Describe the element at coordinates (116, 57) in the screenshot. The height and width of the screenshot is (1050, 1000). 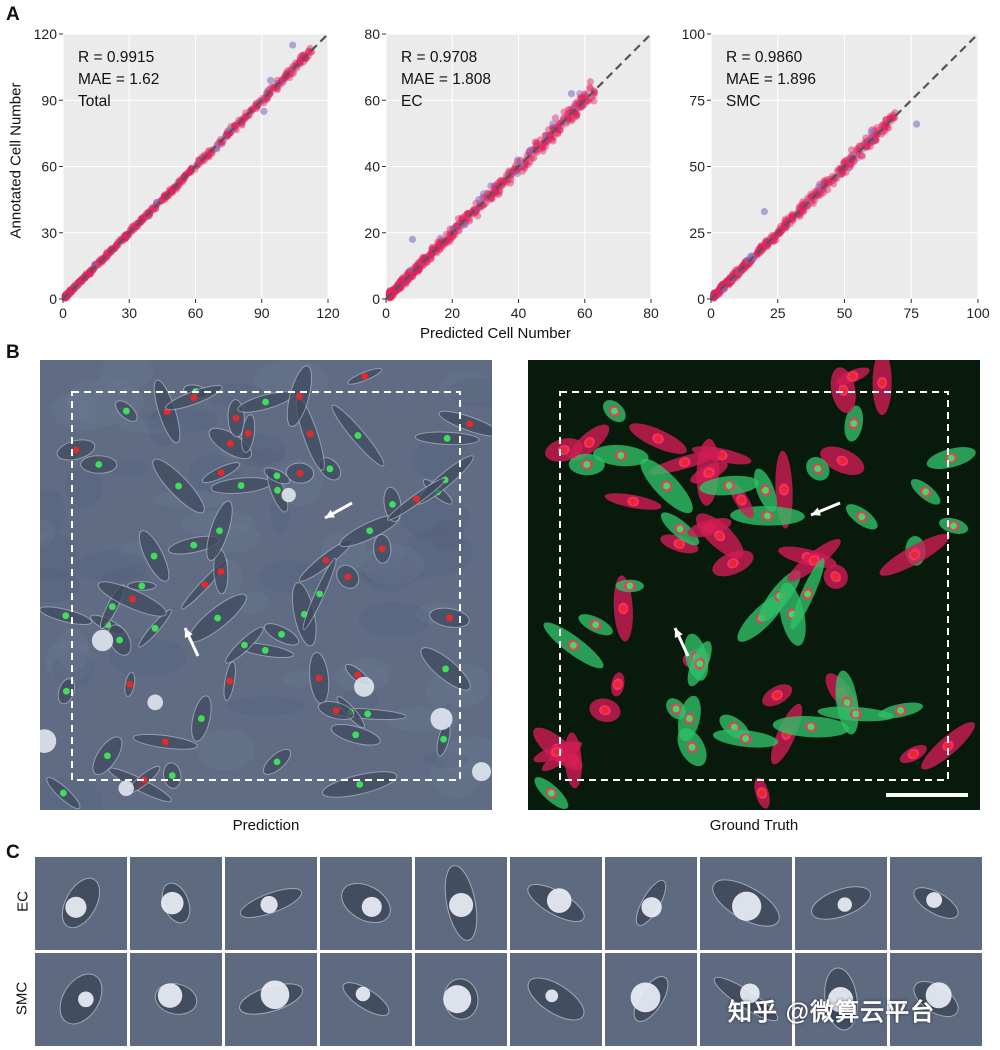
I see `stat-label: R = 0.9915` at that location.